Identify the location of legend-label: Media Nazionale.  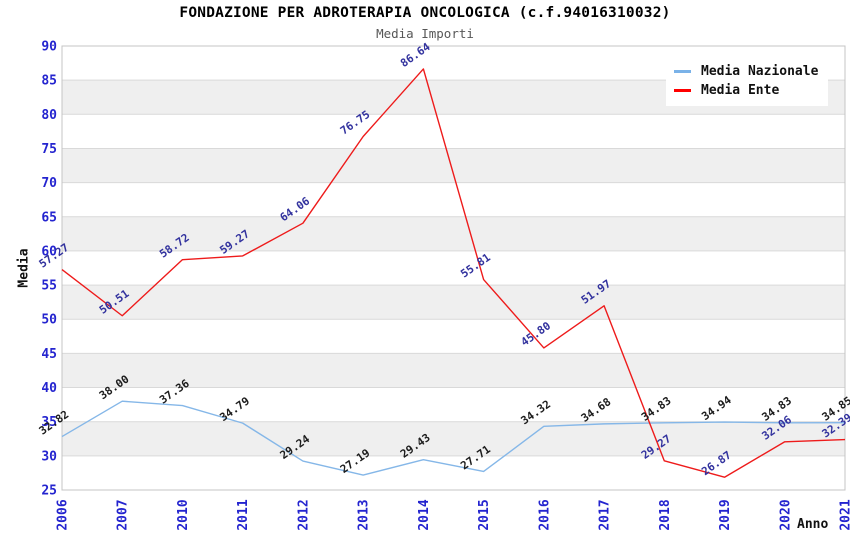
(760, 71).